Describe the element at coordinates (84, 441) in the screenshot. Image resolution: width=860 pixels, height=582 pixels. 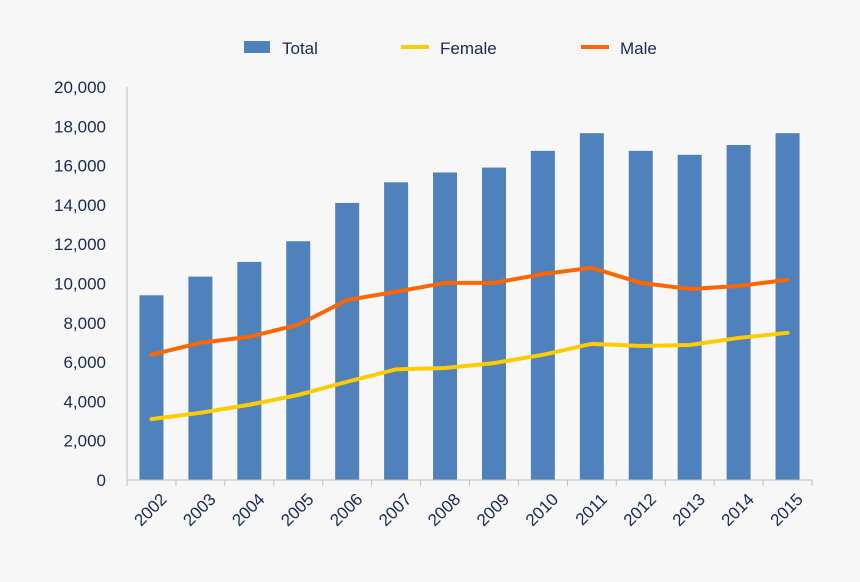
I see `y-tick-label: 2,000` at that location.